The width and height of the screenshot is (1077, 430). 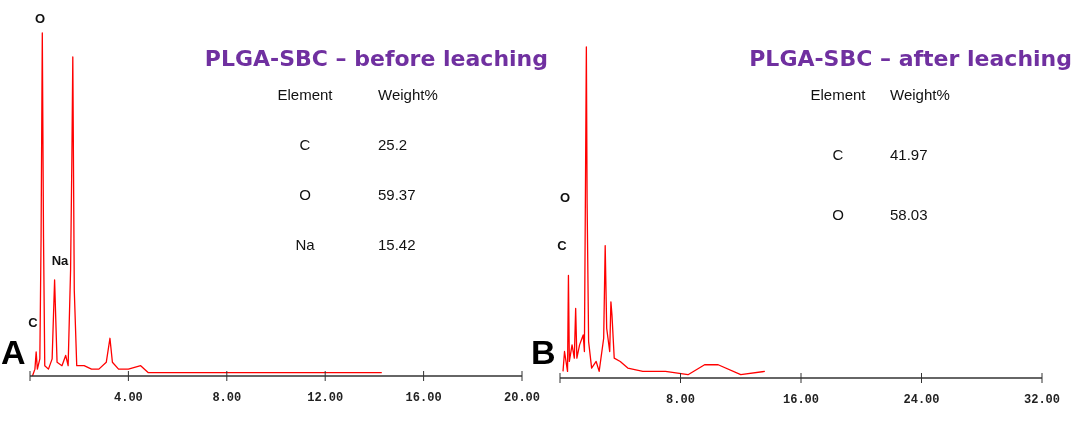 I want to click on x-tick-label: 4.00, so click(x=128, y=398).